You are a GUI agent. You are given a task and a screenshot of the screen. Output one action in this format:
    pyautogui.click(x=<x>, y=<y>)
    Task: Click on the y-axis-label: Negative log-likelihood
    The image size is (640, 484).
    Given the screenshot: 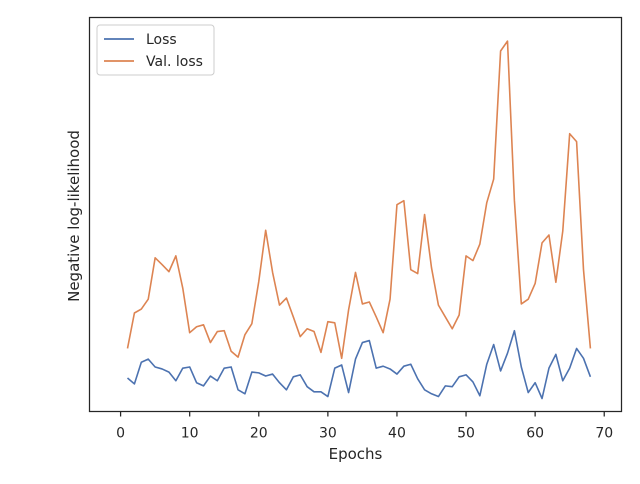 What is the action you would take?
    pyautogui.click(x=74, y=216)
    